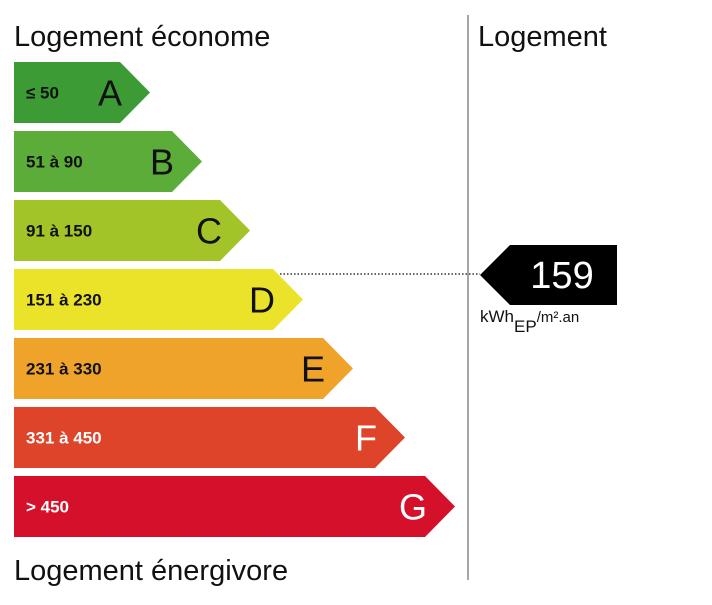  Describe the element at coordinates (313, 369) in the screenshot. I see `class-letter: E` at that location.